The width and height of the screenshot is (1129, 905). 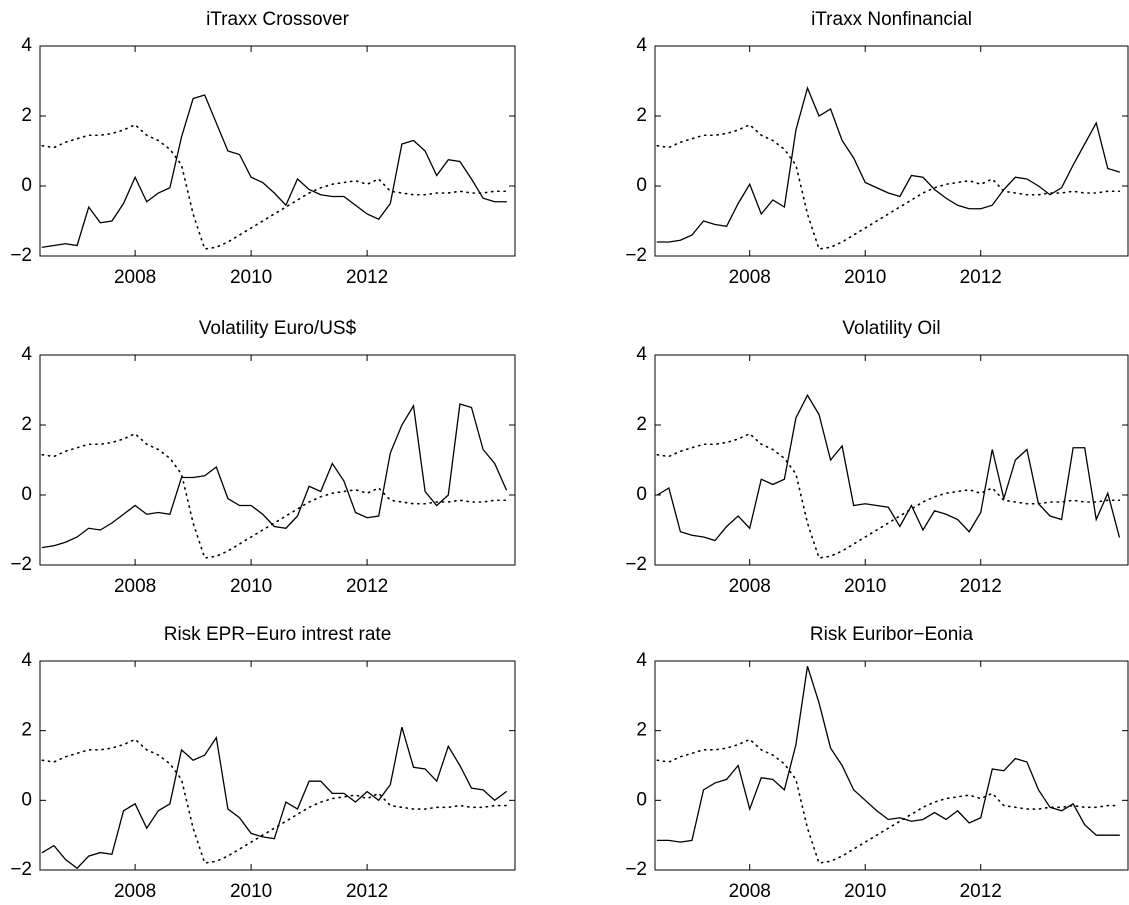 I want to click on subplot-title: Risk Euribor−Eonia, so click(x=892, y=634).